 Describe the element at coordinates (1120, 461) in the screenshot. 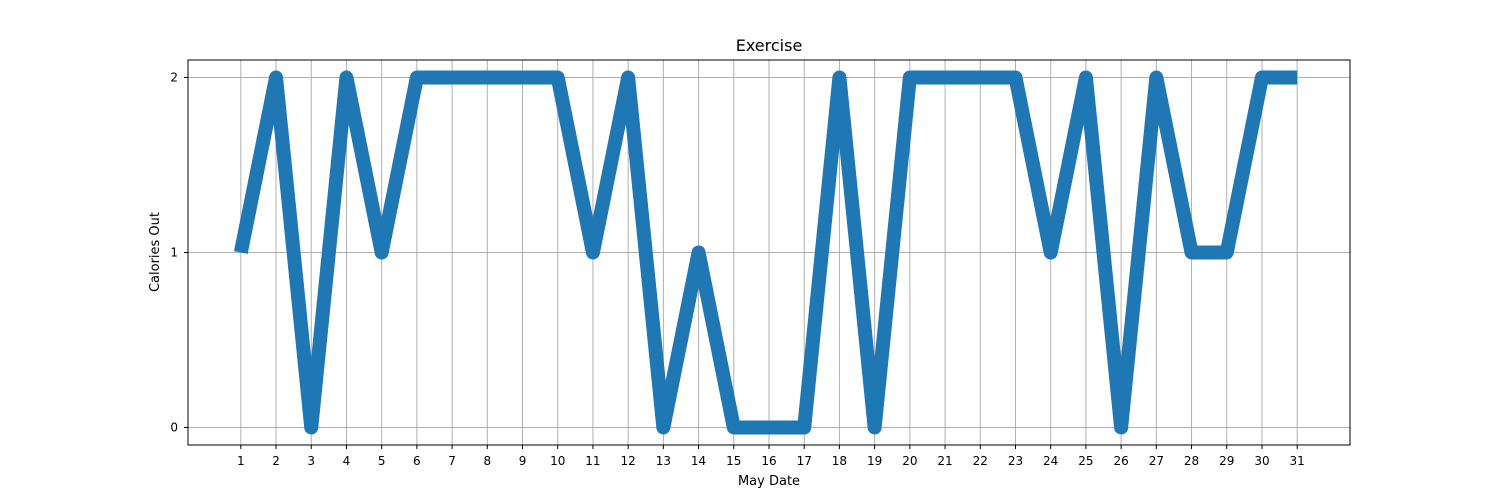

I see `x-tick-label: 26` at that location.